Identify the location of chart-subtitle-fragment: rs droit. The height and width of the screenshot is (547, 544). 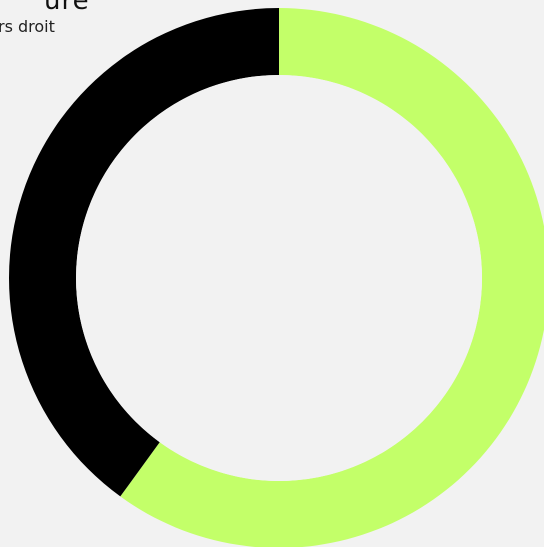
(27, 26).